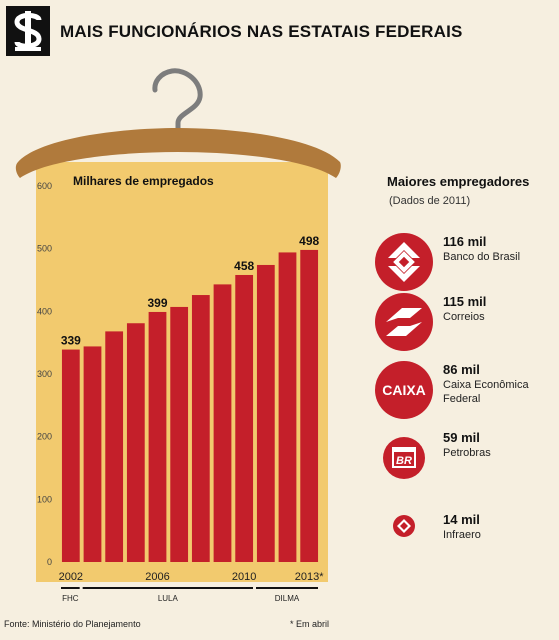  Describe the element at coordinates (458, 181) in the screenshot. I see `employers-title: Maiores empregadores` at that location.